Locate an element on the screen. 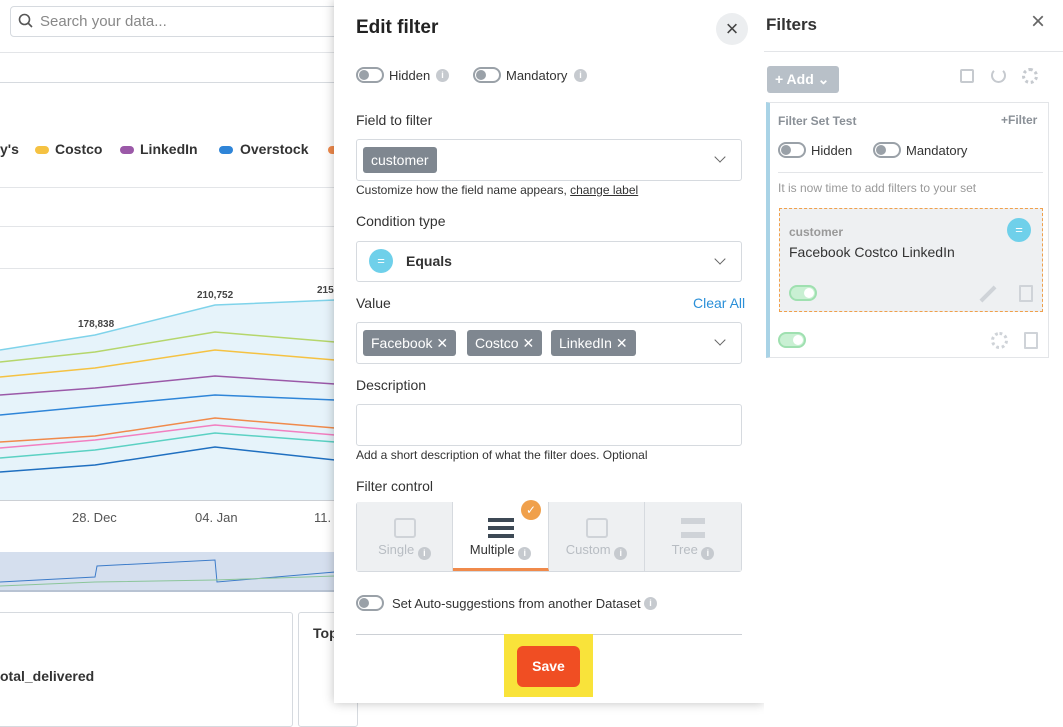  legend-item: LinkedIn is located at coordinates (169, 149).